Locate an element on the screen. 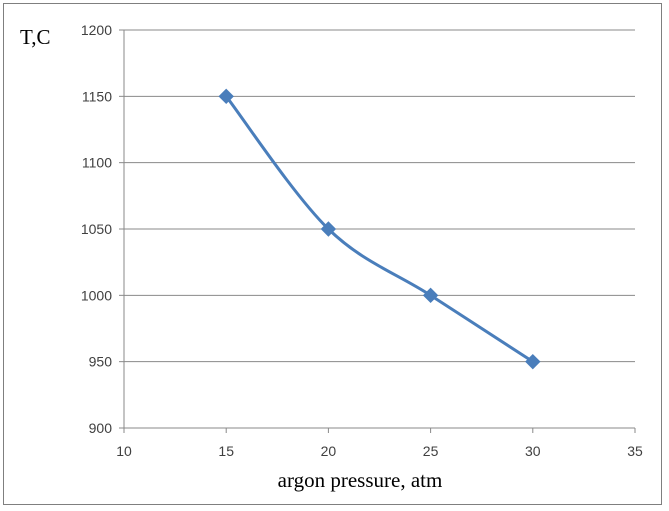 The height and width of the screenshot is (511, 669). x-tick-label: 20 is located at coordinates (329, 451).